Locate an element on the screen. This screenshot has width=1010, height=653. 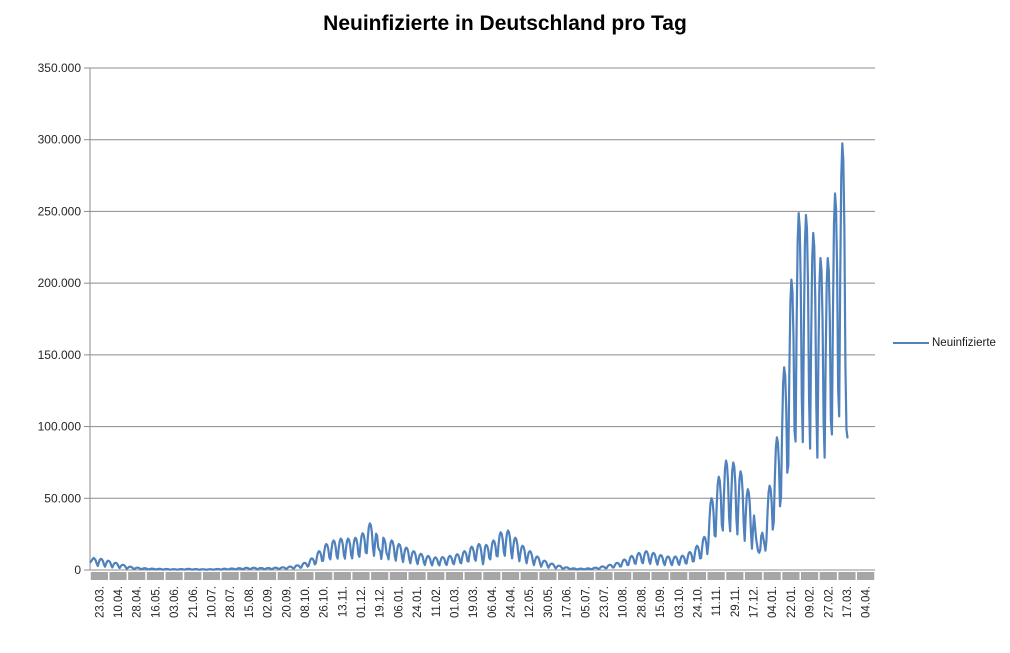
x-axis-label: 23.07. is located at coordinates (605, 602).